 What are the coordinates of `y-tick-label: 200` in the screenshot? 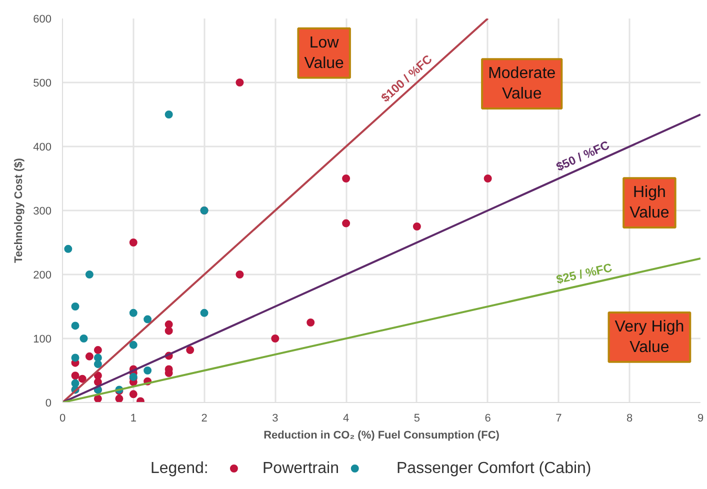 It's located at (42, 276).